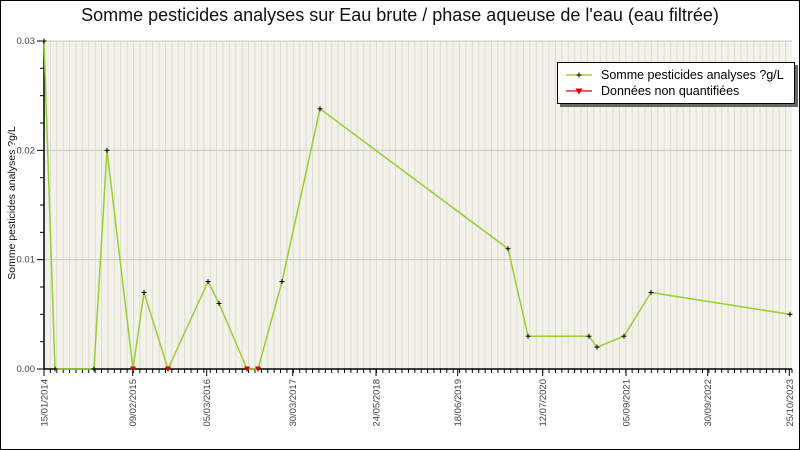  I want to click on svg-text: 05/03/2016, so click(207, 403).